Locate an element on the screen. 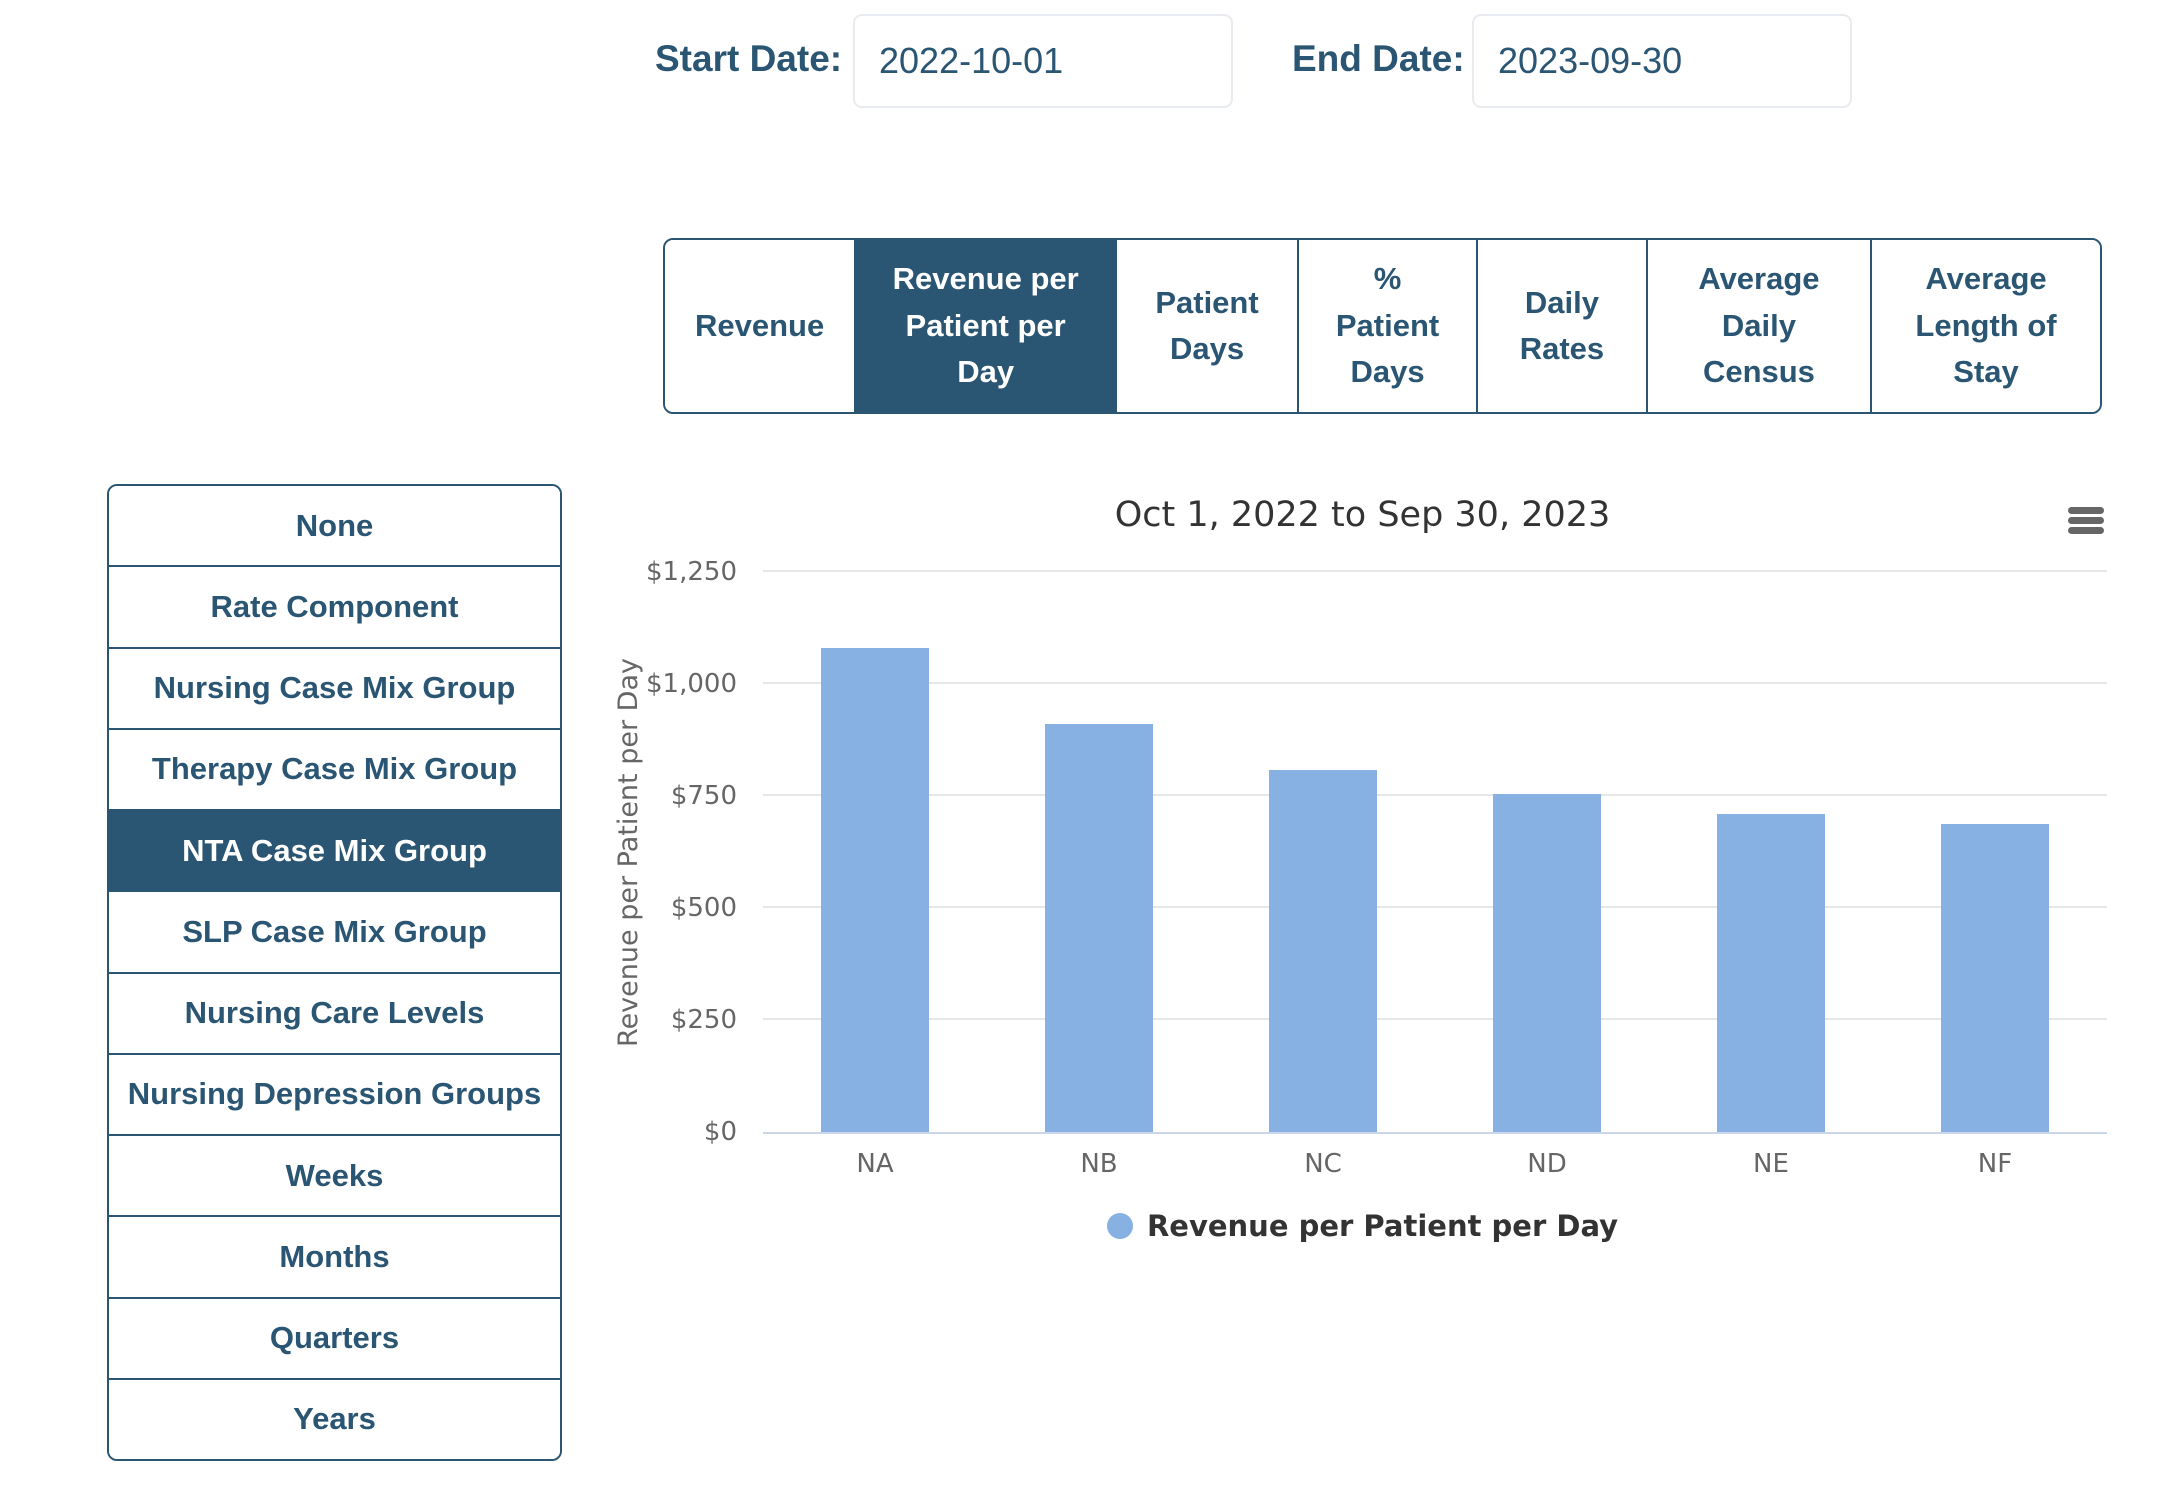  legend-label: Revenue per Patient per Day is located at coordinates (1382, 1226).